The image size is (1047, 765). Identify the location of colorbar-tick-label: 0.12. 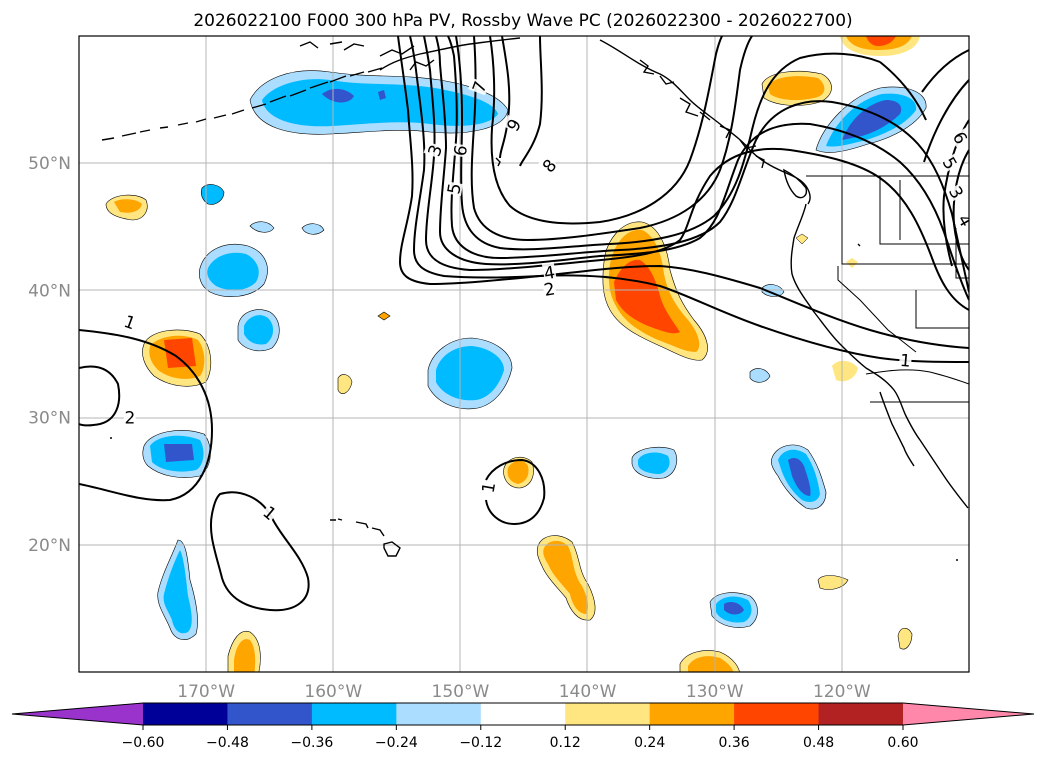
(565, 743).